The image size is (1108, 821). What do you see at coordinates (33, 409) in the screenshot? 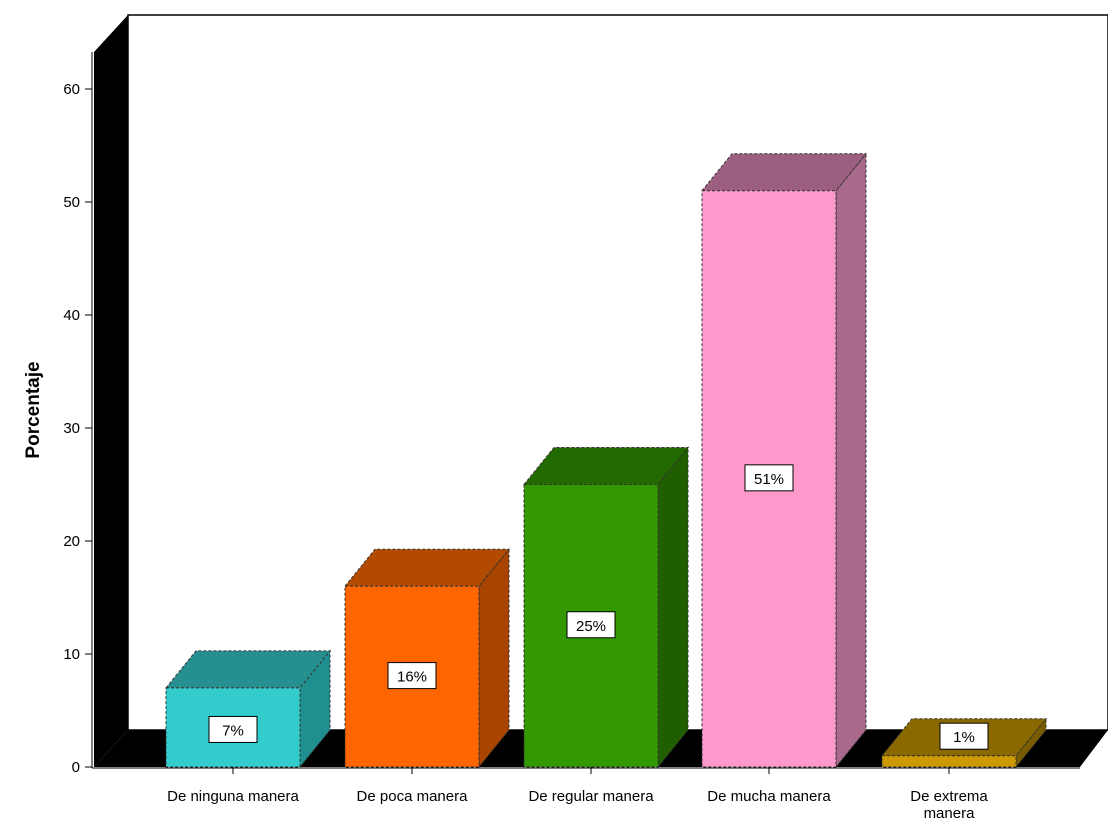
I see `y-axis-title: Porcentaje` at bounding box center [33, 409].